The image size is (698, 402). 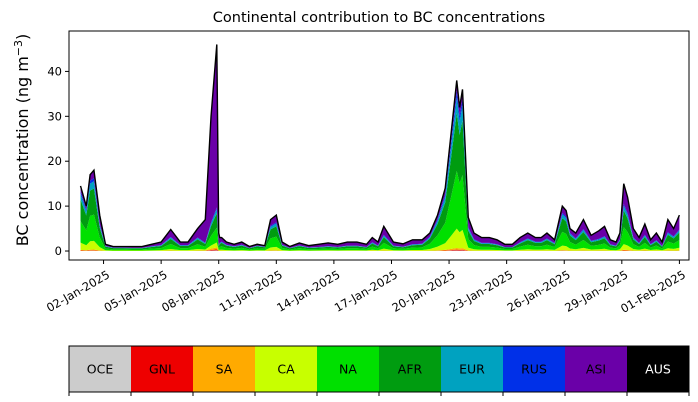 I want to click on colorbar-legend: OCE GNL SA CA NA AFR EUR RUS ASI AUS, so click(x=379, y=370).